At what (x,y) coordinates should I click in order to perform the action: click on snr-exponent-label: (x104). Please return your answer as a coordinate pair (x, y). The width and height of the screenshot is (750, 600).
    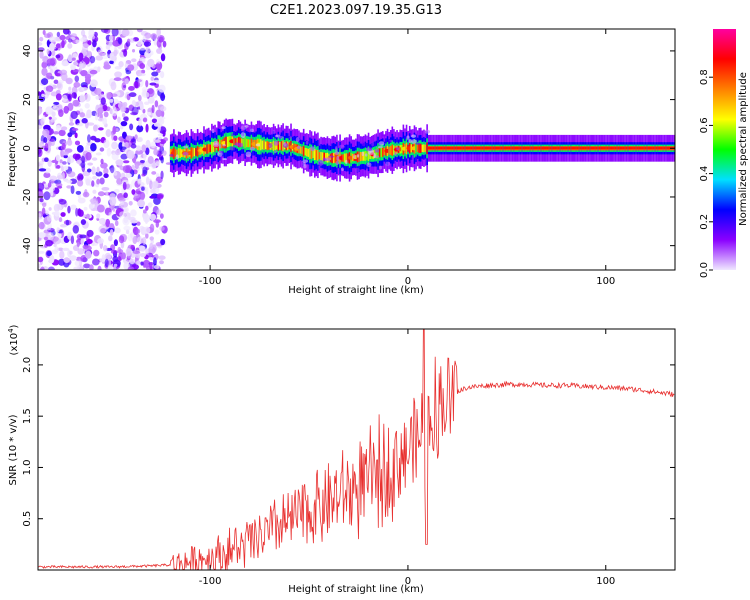
    Looking at the image, I should click on (13, 339).